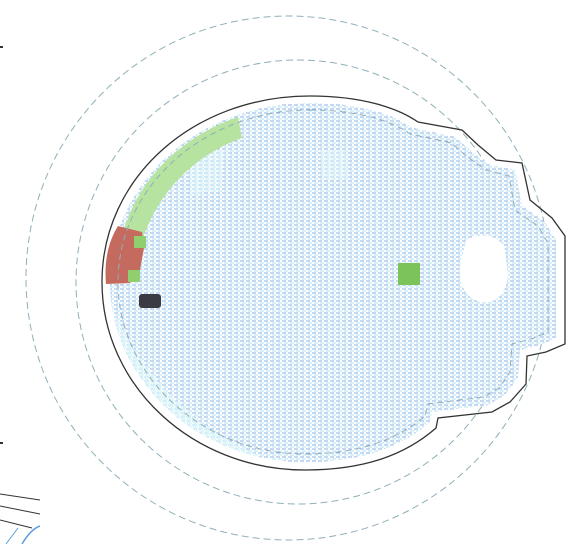 Image resolution: width=573 pixels, height=544 pixels. I want to click on corner-arc-icon, so click(31, 534).